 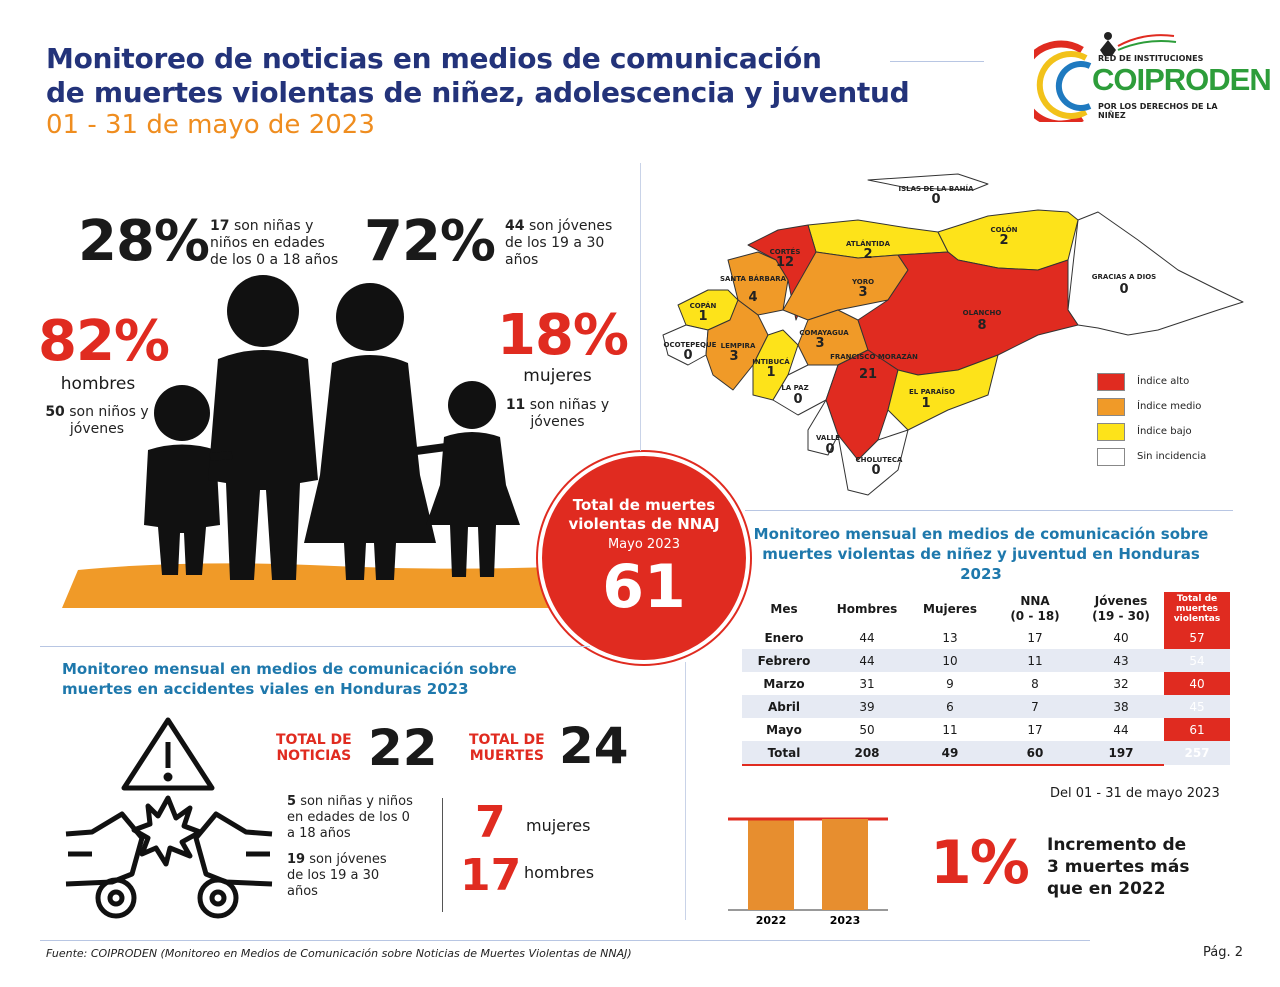 I want to click on dept-name: COPÁN, so click(x=703, y=305).